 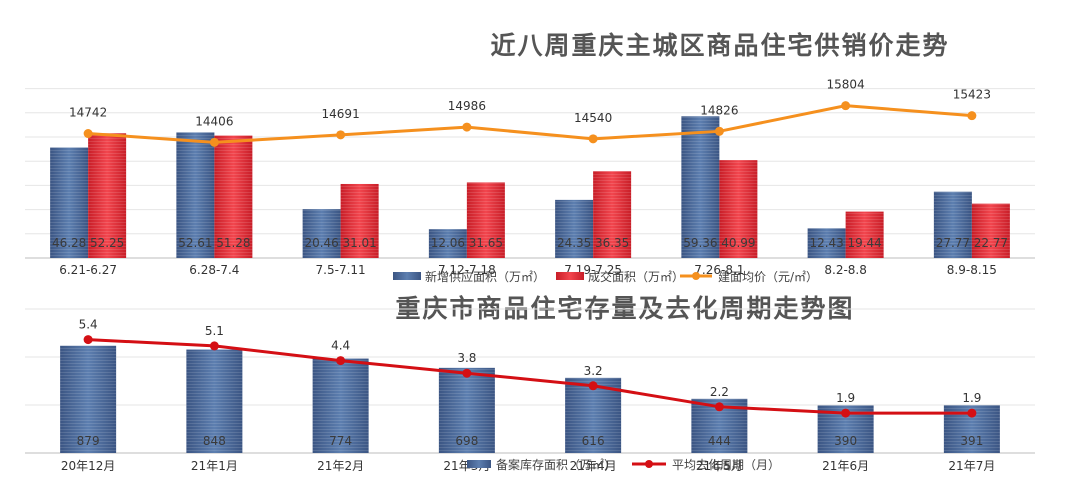 I want to click on label-cycle: 4.4, so click(x=340, y=346).